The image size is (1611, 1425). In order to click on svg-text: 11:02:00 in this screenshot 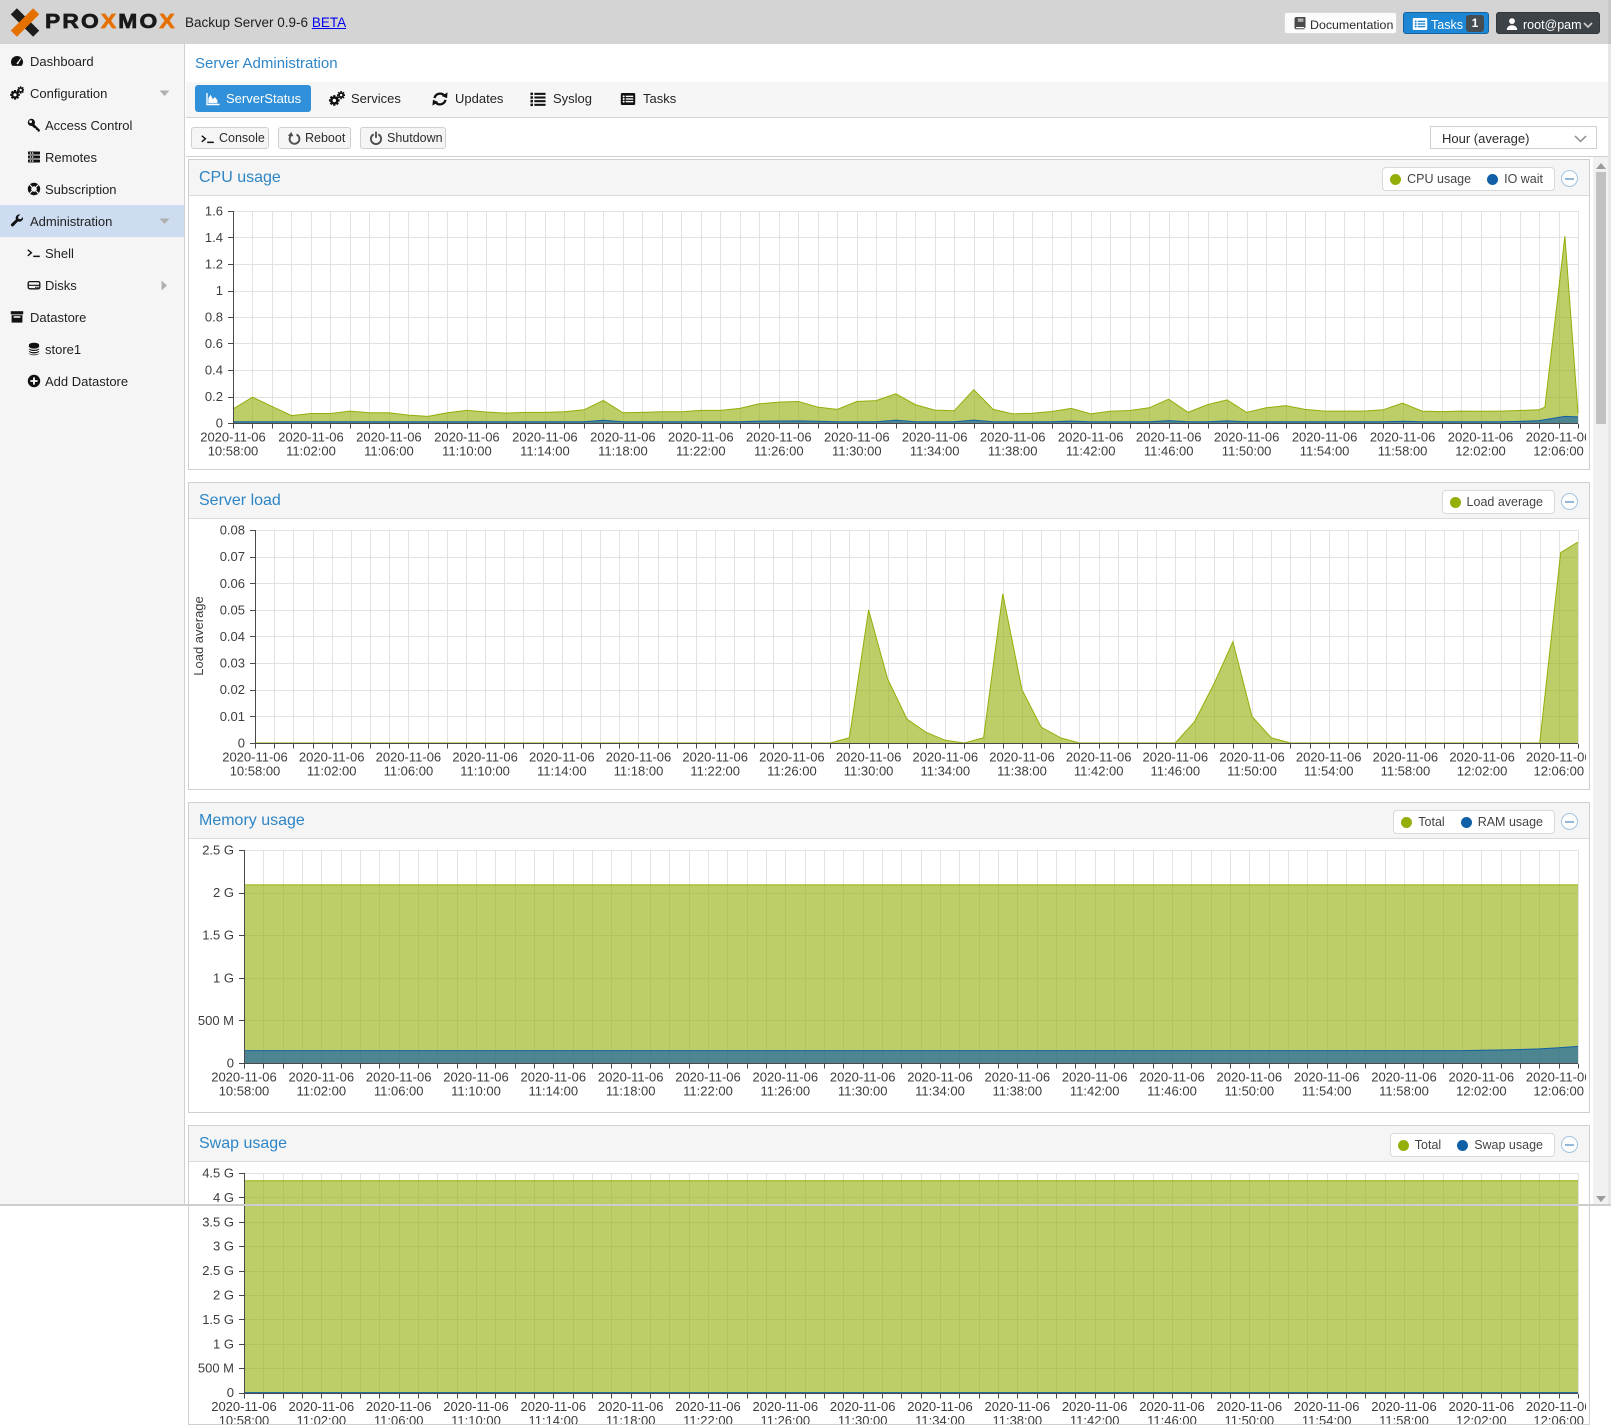, I will do `click(321, 1091)`.